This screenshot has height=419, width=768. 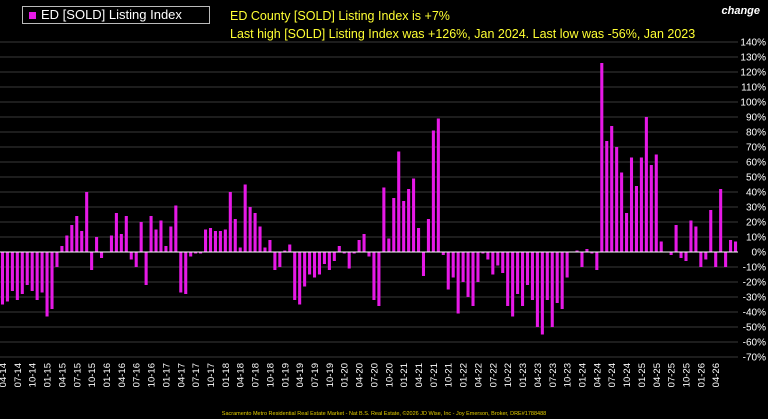 I want to click on x-tick-label: 01-19, so click(x=285, y=375).